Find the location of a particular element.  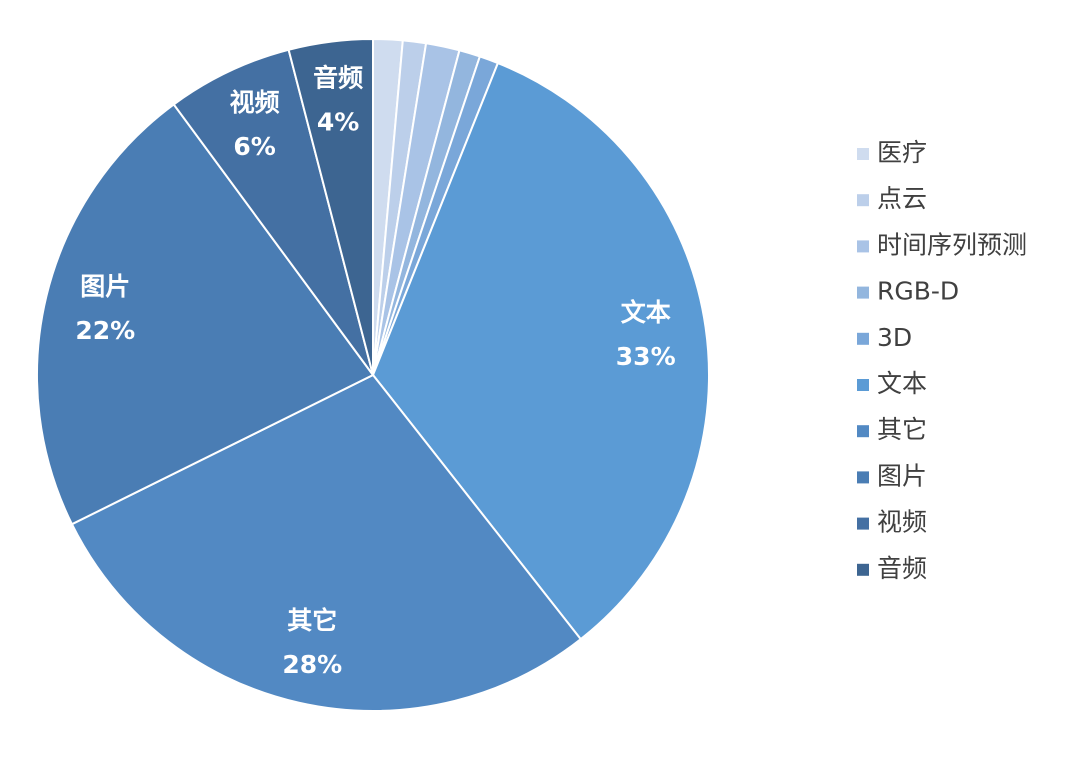

slice-name: 其它 is located at coordinates (312, 620).